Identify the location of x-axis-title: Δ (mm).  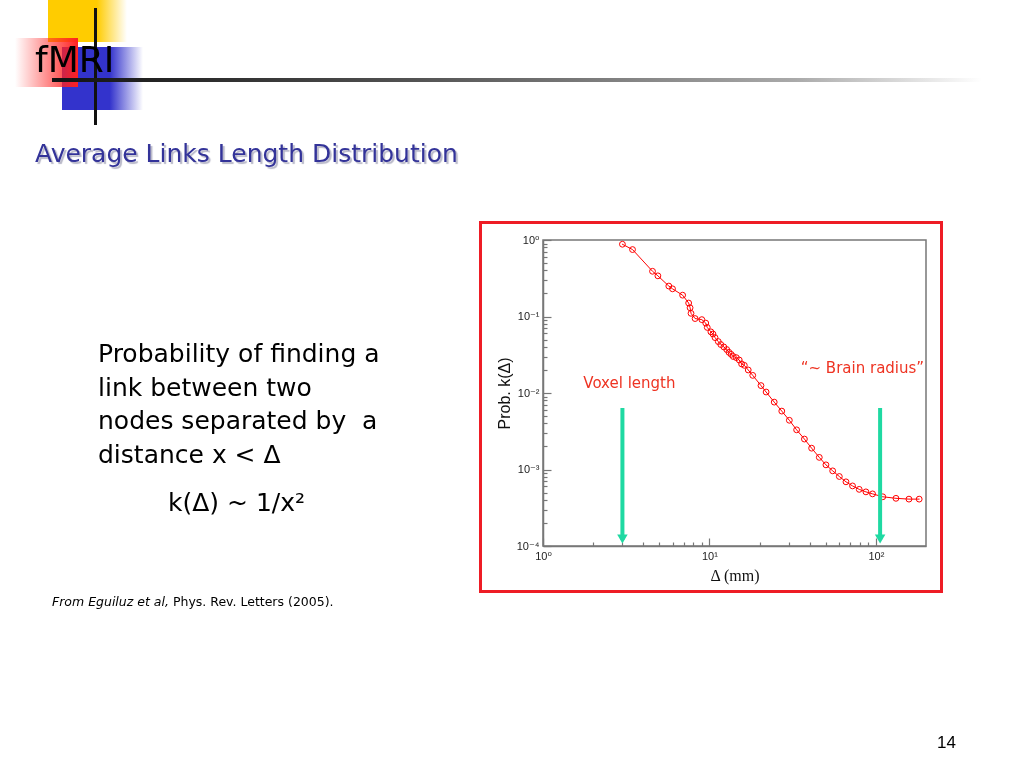
(735, 575).